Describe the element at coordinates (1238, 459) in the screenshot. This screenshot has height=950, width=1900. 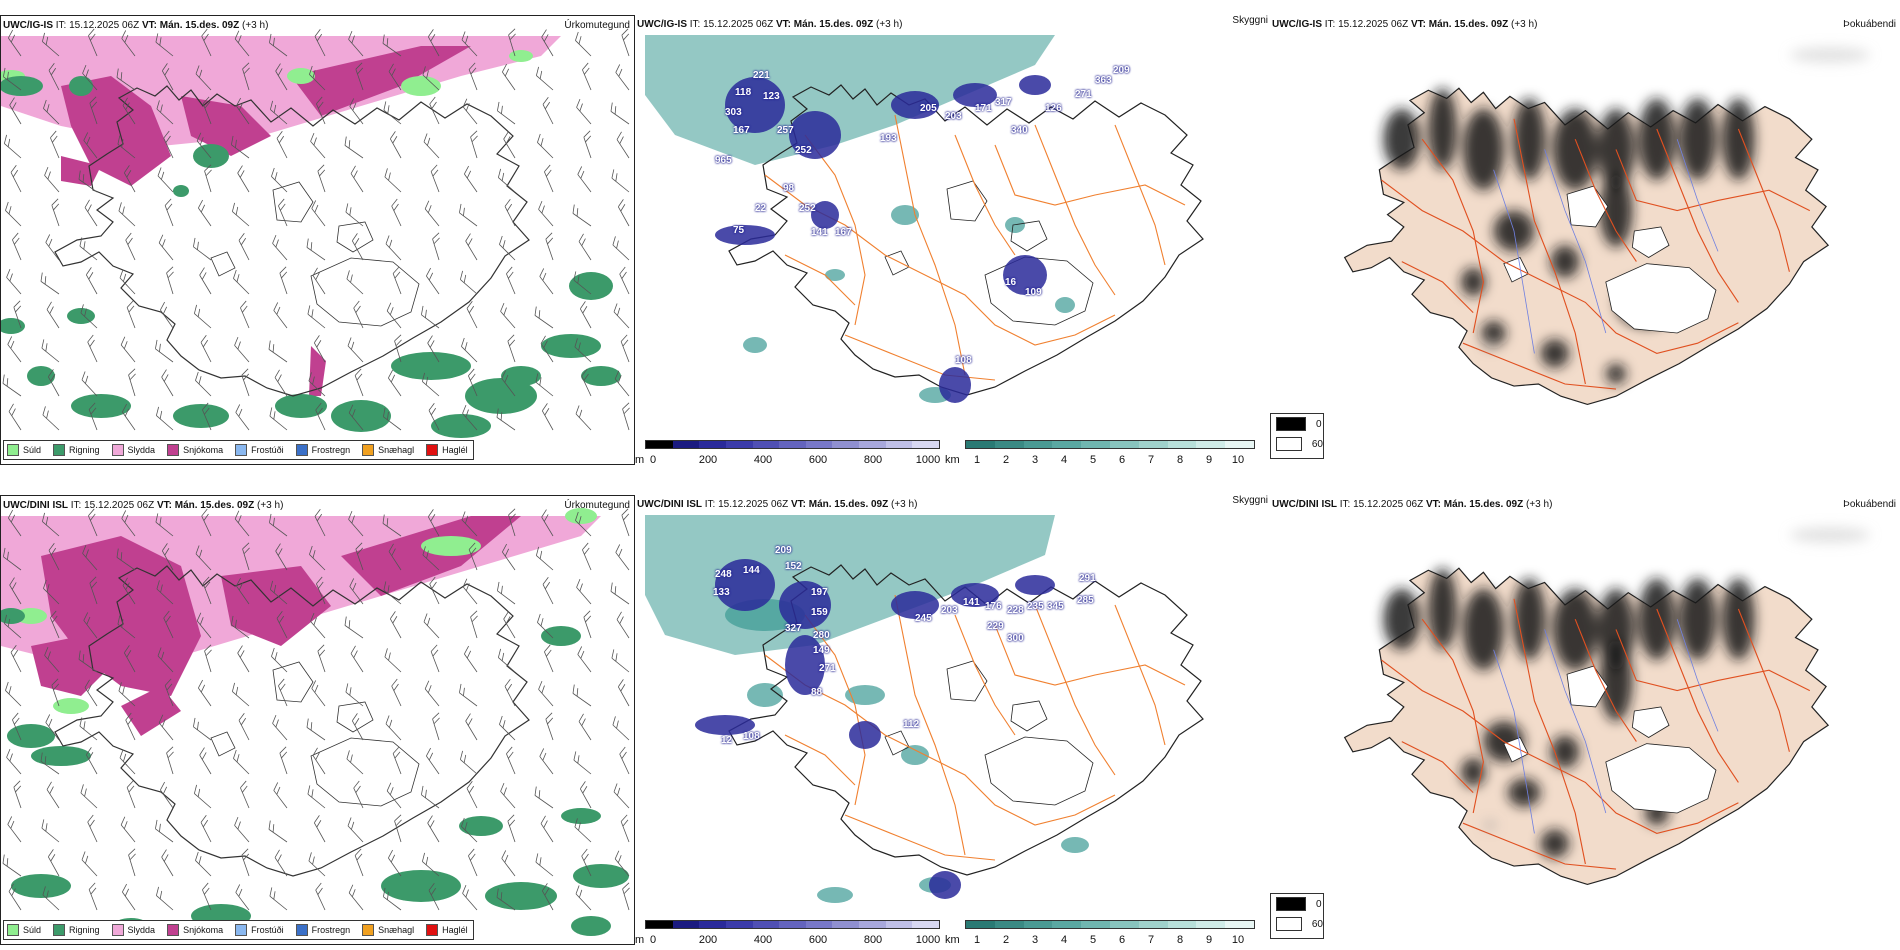
I see `colorbar-tick: 10` at that location.